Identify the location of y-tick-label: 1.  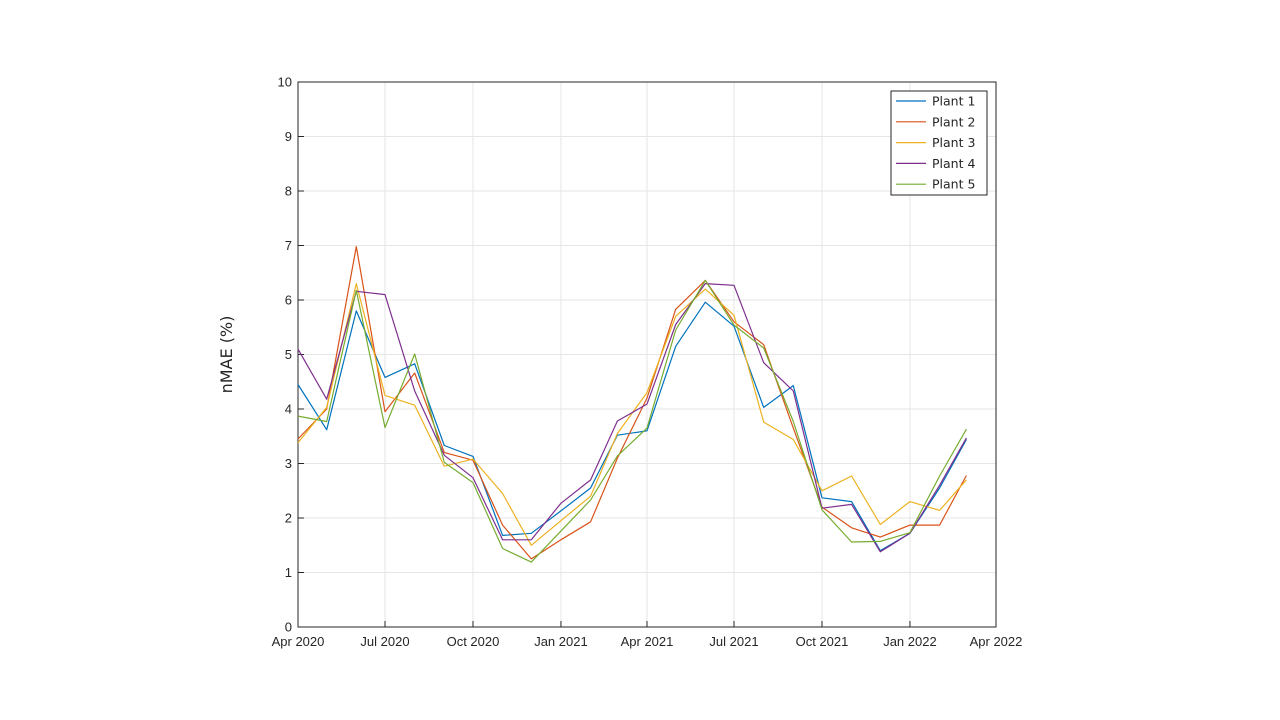
(288, 572).